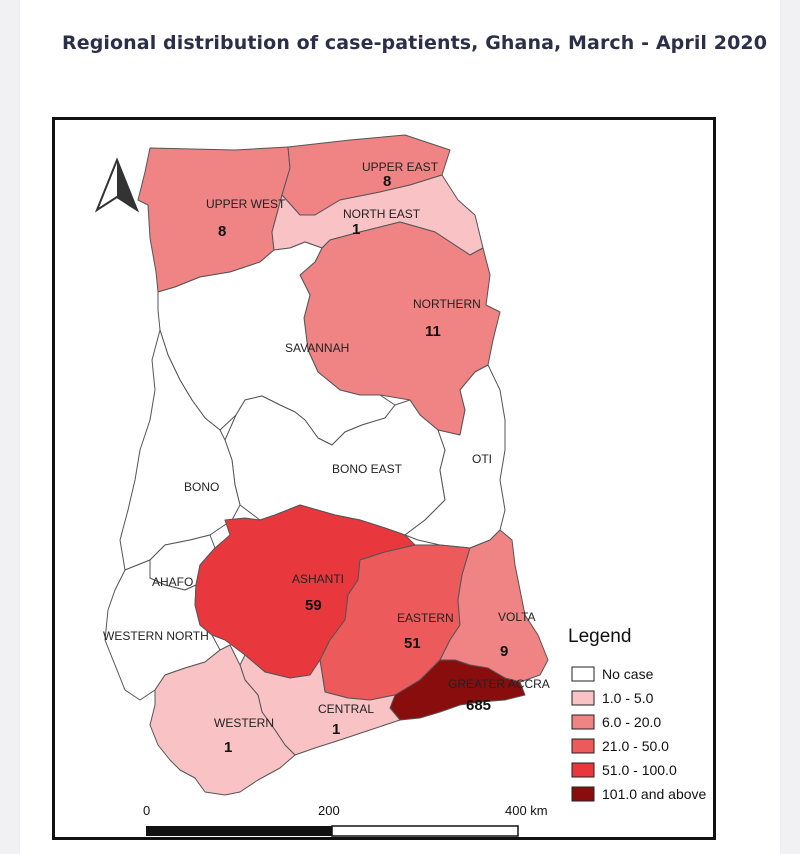  What do you see at coordinates (146, 810) in the screenshot?
I see `scale-label-start: 0` at bounding box center [146, 810].